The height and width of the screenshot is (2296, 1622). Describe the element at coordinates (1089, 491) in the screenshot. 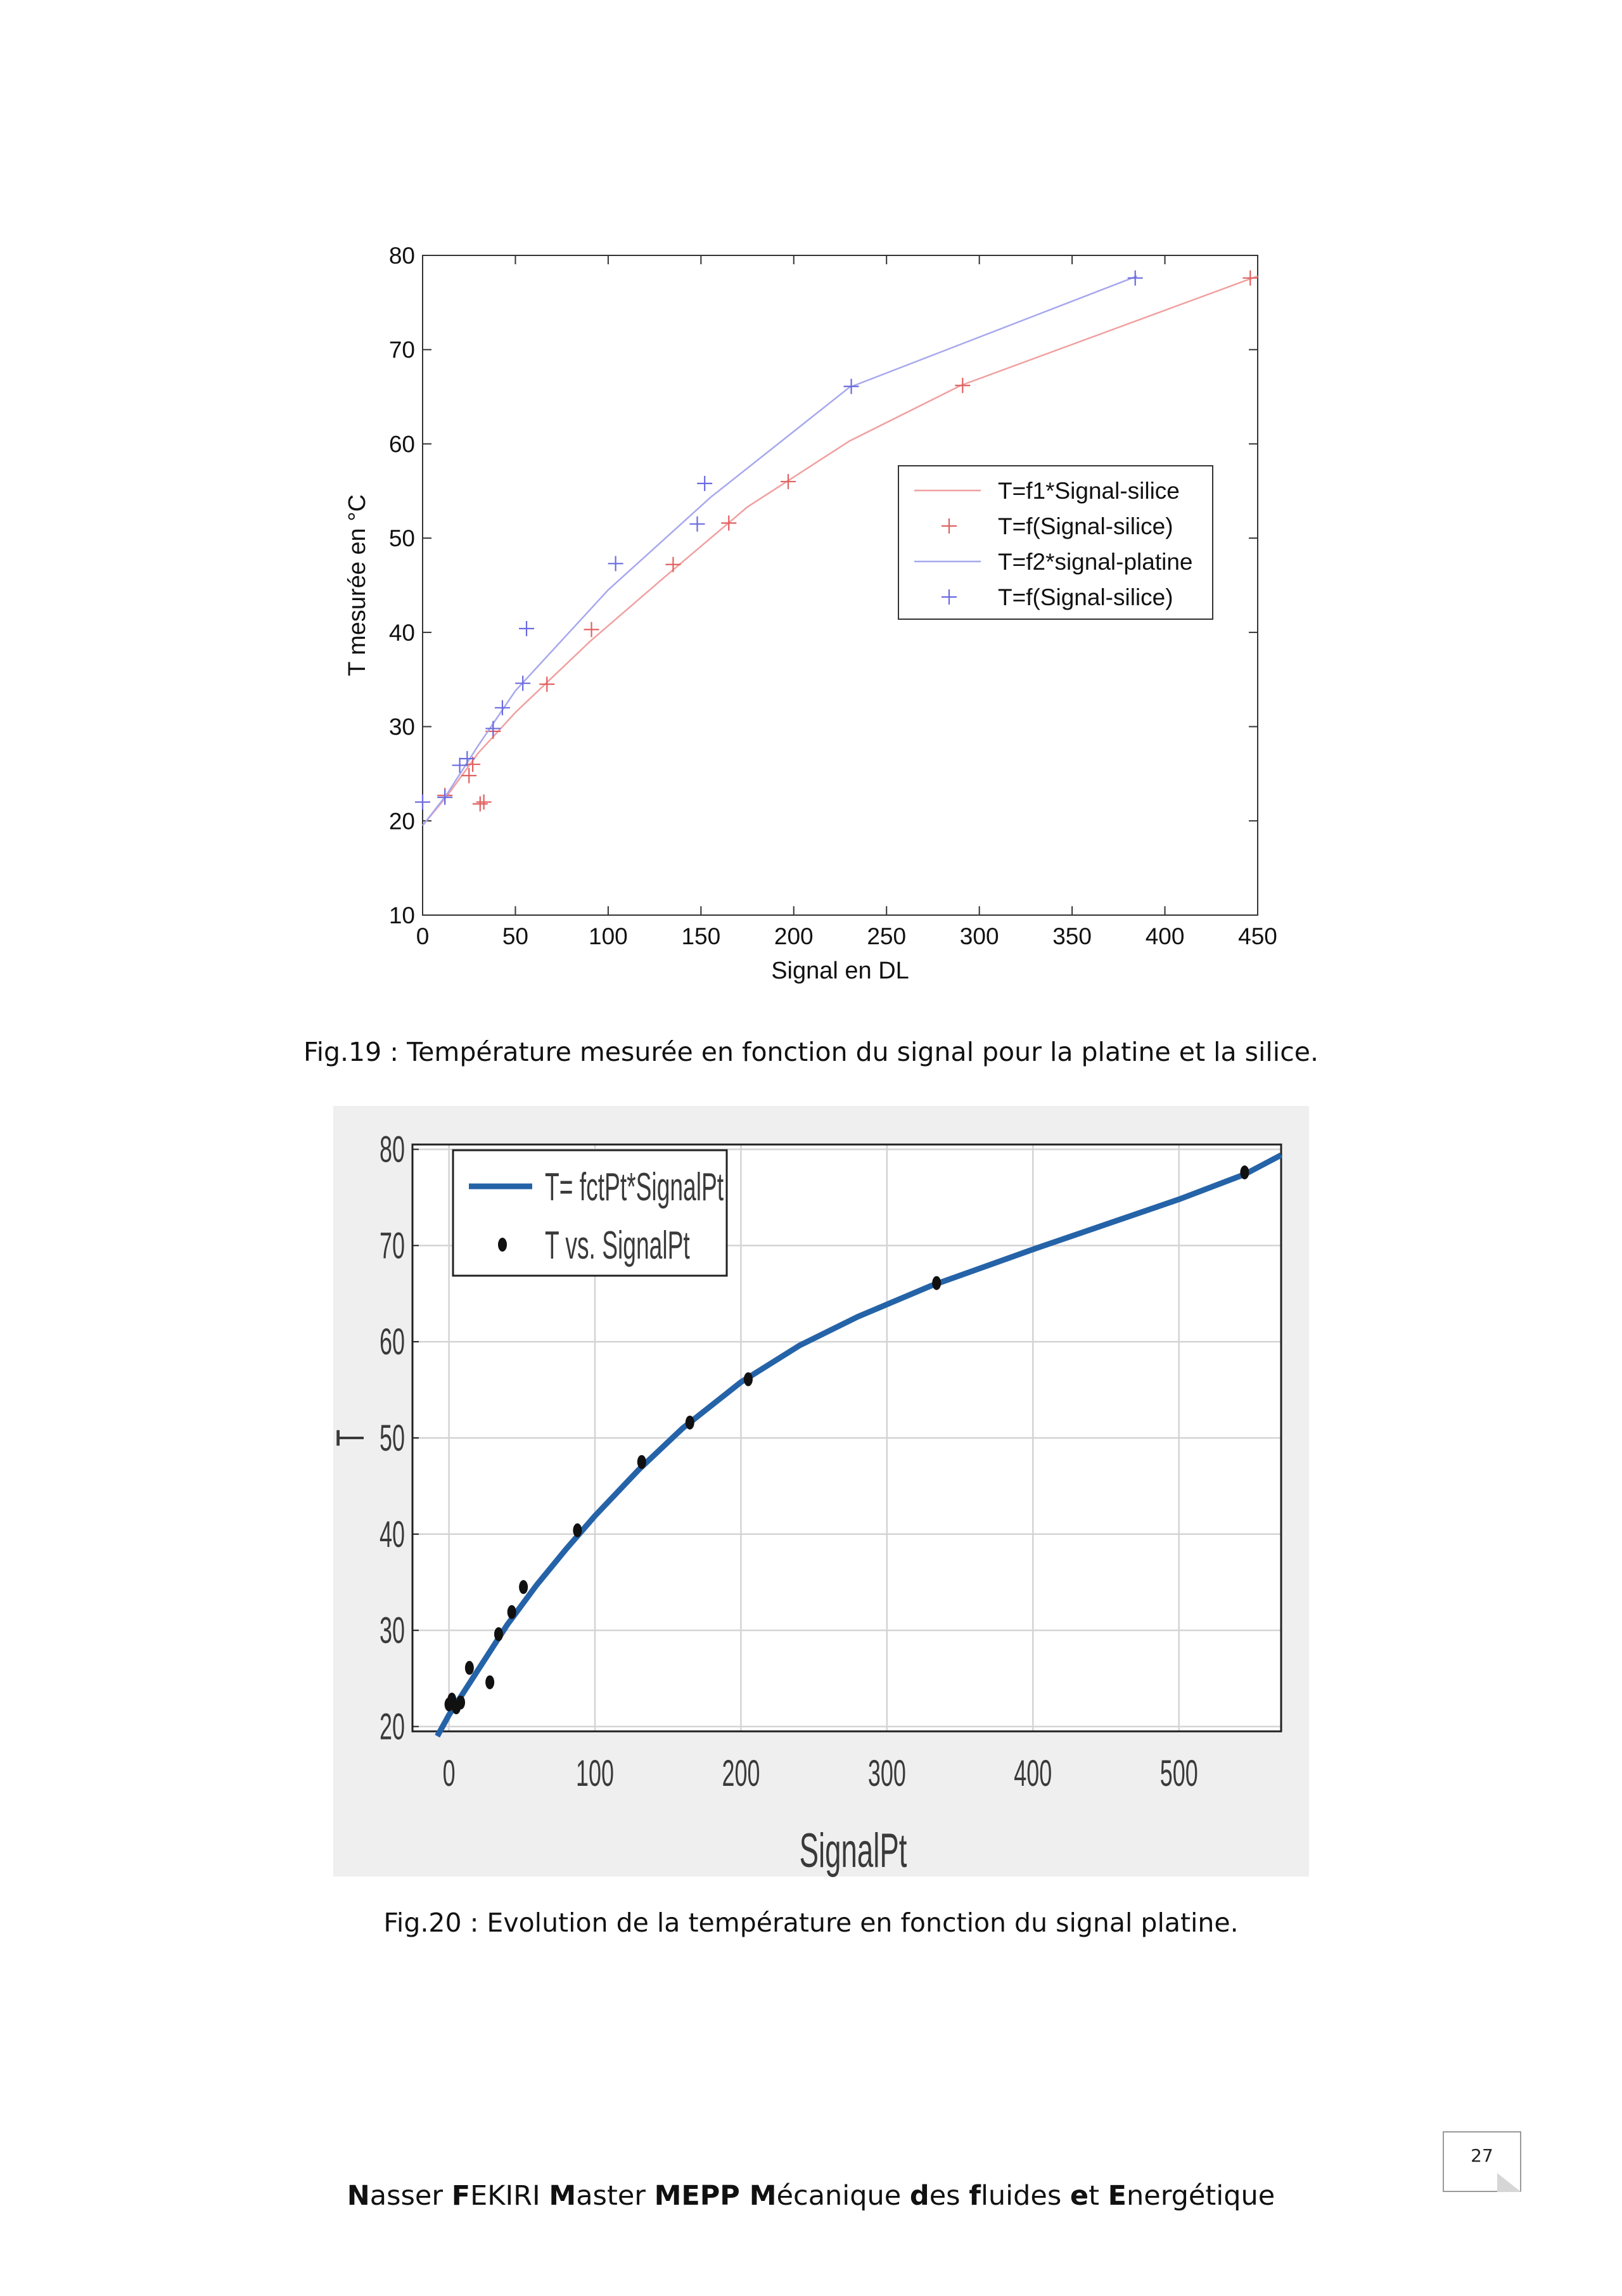

I see `legend-label: T=f1*Signal-silice` at that location.